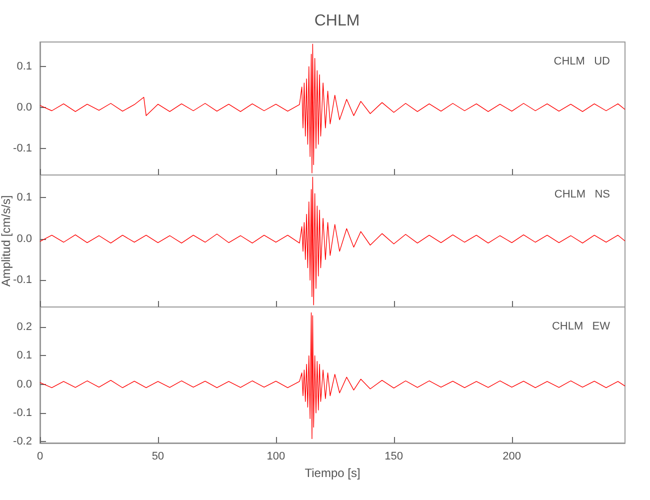  Describe the element at coordinates (394, 456) in the screenshot. I see `x-tick-label: 150` at that location.